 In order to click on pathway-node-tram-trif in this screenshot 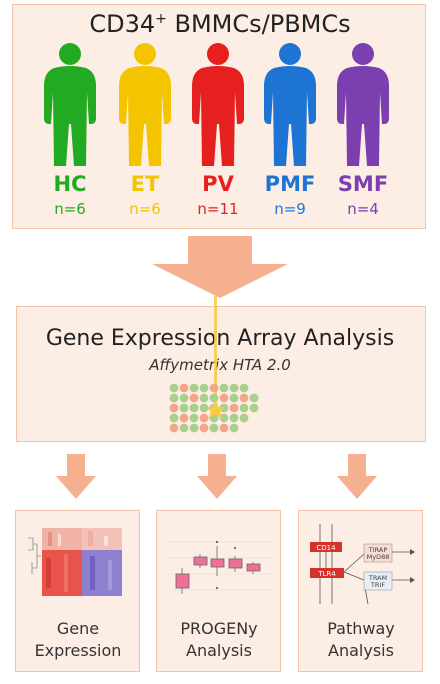, I will do `click(378, 581)`.